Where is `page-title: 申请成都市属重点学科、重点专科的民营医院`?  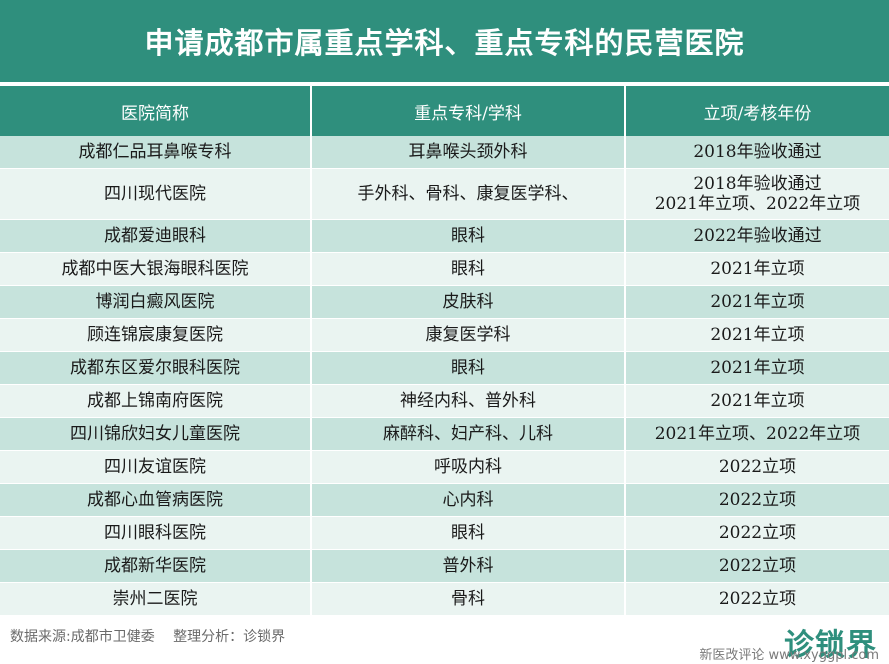
page-title: 申请成都市属重点学科、重点专科的民营医院 is located at coordinates (444, 41).